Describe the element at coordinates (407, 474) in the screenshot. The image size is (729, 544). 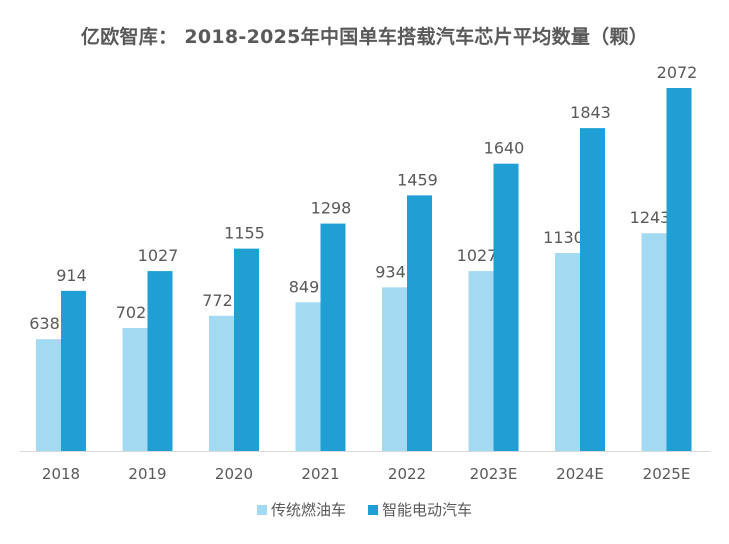
I see `x-tick-label-2022: 2022` at that location.